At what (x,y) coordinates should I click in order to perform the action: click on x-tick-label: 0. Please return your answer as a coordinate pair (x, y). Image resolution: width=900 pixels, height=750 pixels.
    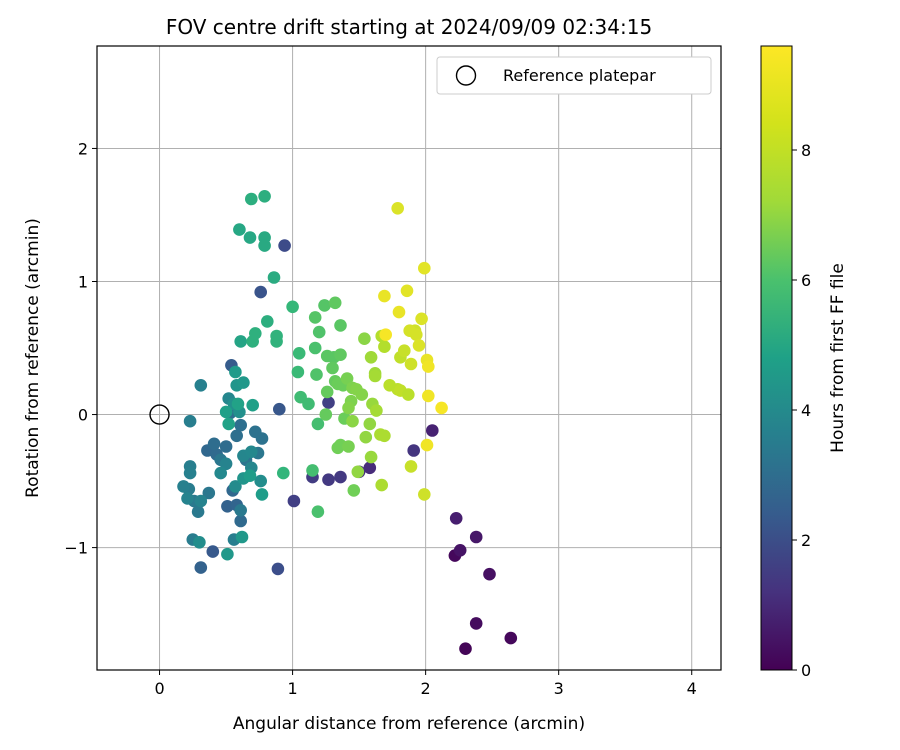
    Looking at the image, I should click on (159, 688).